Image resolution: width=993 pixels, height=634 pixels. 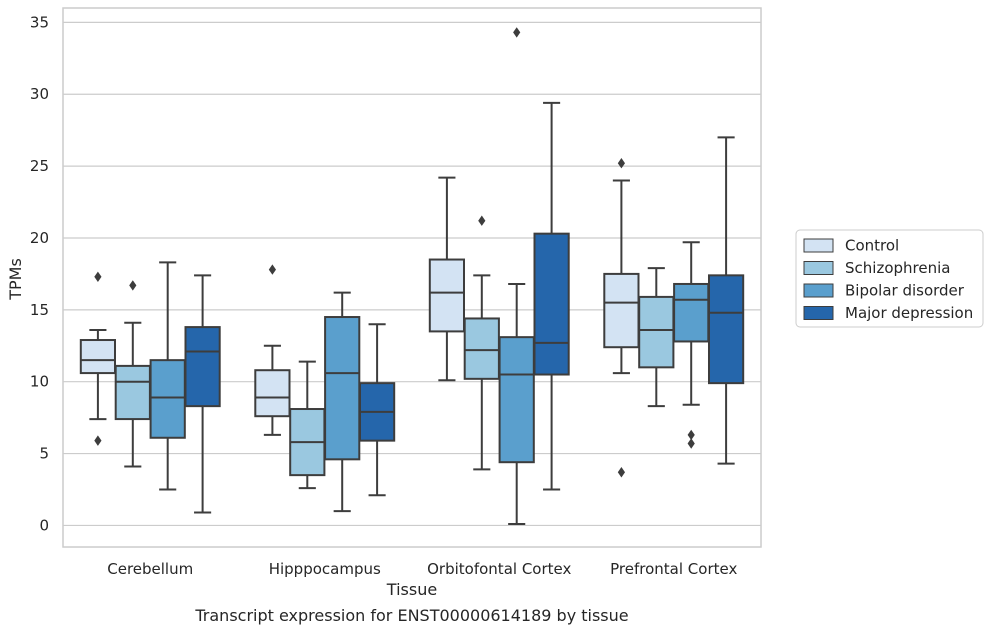 I want to click on y-tick-label: 15, so click(x=39, y=310).